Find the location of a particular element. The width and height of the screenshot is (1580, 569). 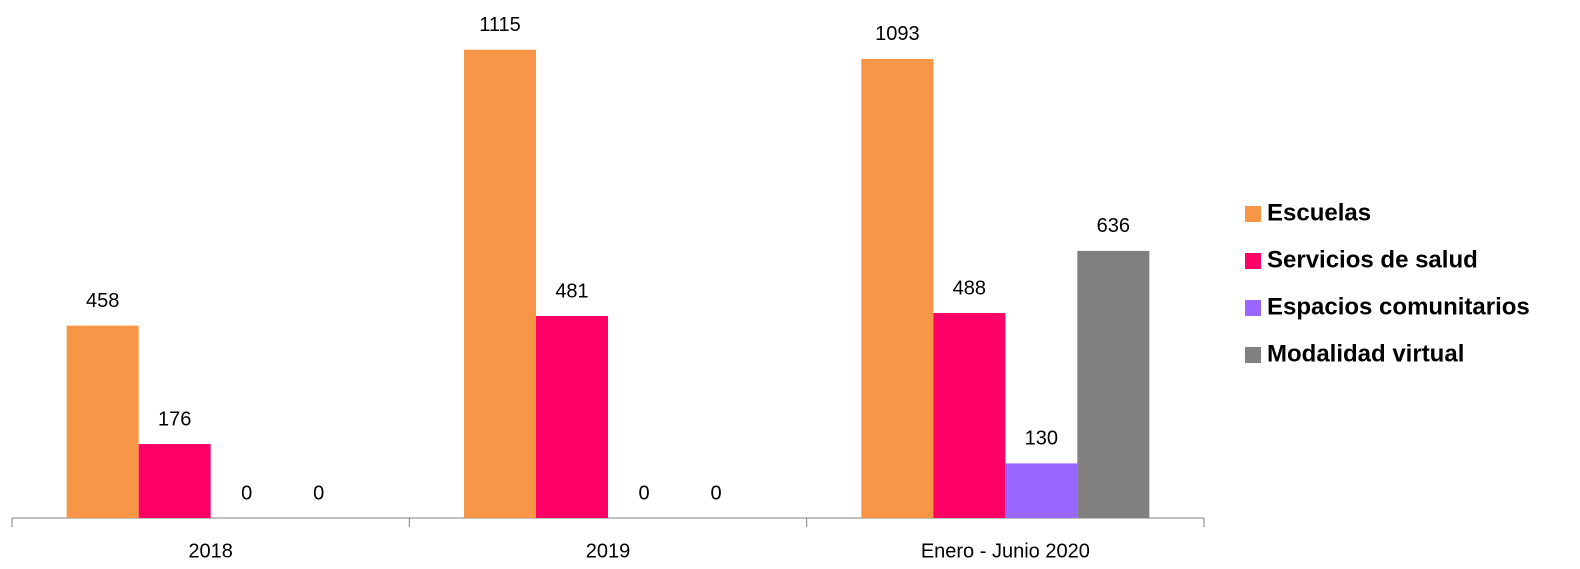

legend-label: Modalidad virtual is located at coordinates (1365, 353).